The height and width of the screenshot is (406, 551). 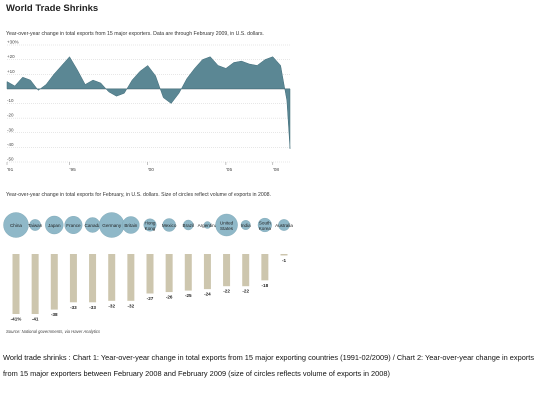 What do you see at coordinates (150, 298) in the screenshot?
I see `bar-value-label: -27` at bounding box center [150, 298].